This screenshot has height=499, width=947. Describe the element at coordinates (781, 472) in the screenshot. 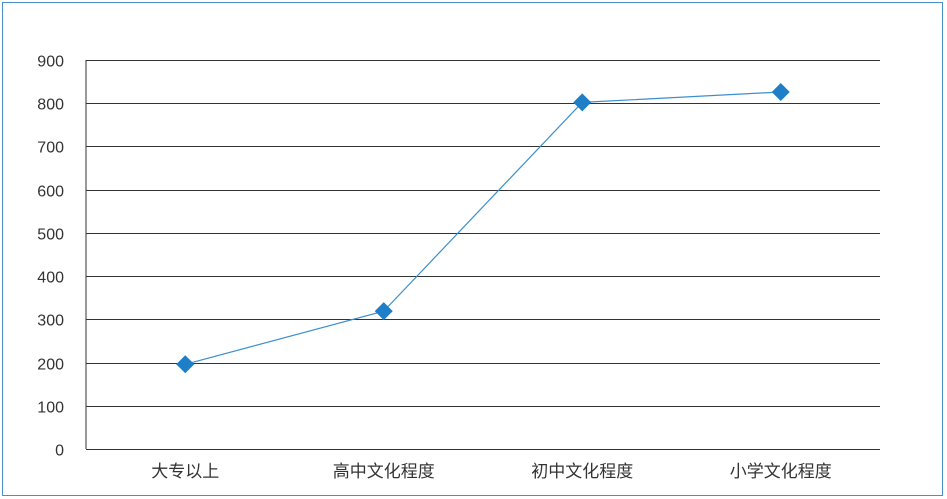

I see `x-tick-label-3: 小学文化程度` at that location.